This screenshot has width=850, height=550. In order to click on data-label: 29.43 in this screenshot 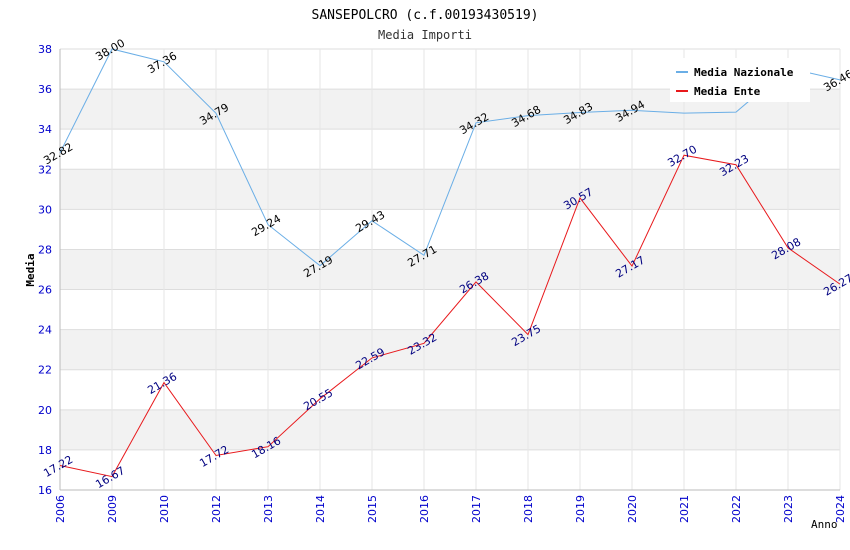, I will do `click(370, 221)`.